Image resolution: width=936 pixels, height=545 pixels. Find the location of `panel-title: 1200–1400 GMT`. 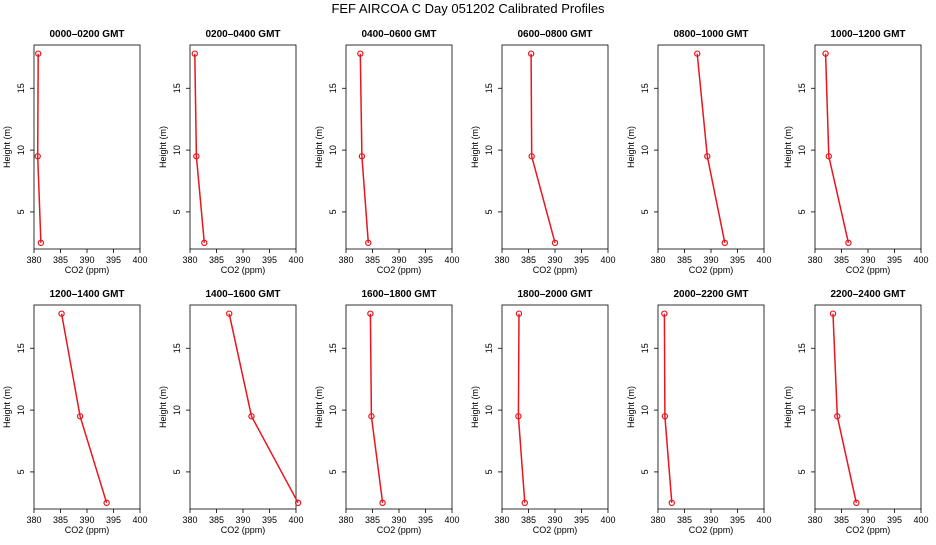

panel-title: 1200–1400 GMT is located at coordinates (86, 294).